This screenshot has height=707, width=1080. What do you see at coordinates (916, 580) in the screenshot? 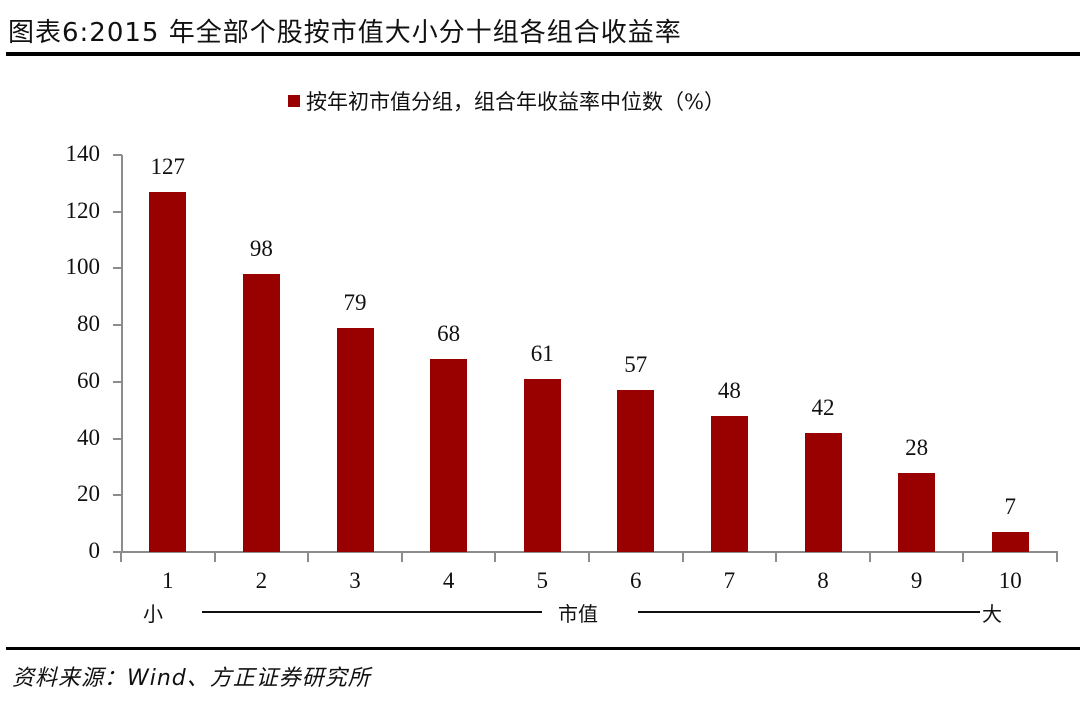
I see `x-tick-label: 9` at bounding box center [916, 580].